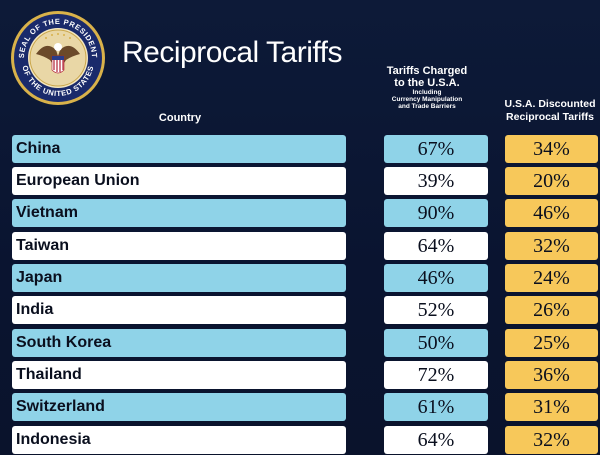 The image size is (600, 455). What do you see at coordinates (179, 213) in the screenshot?
I see `country-cell: Vietnam` at bounding box center [179, 213].